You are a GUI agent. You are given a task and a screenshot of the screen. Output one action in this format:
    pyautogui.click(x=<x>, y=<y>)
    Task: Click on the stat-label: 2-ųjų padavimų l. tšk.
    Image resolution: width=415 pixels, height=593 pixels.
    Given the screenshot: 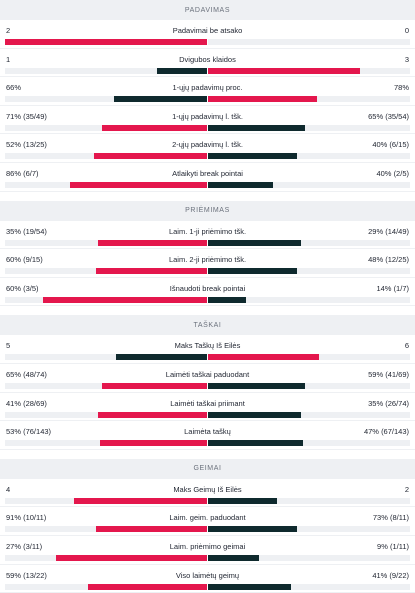 What is the action you would take?
    pyautogui.click(x=207, y=144)
    